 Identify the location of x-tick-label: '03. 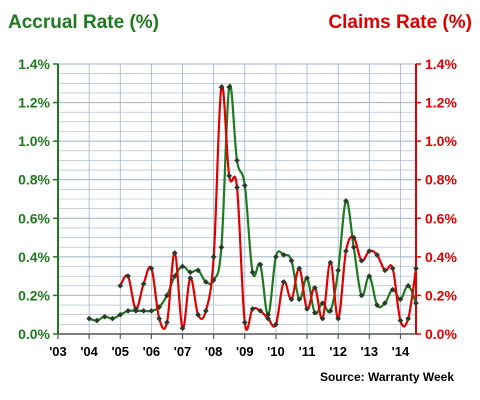
(58, 351).